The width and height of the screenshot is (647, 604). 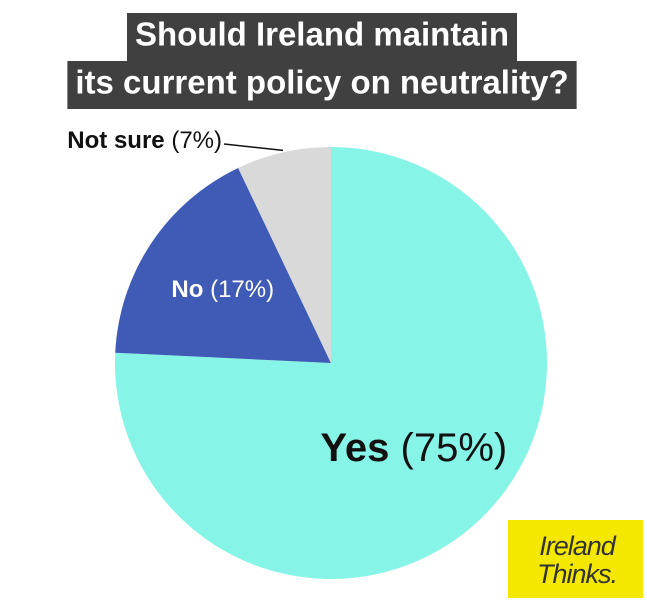 What do you see at coordinates (187, 289) in the screenshot?
I see `category-name: No` at bounding box center [187, 289].